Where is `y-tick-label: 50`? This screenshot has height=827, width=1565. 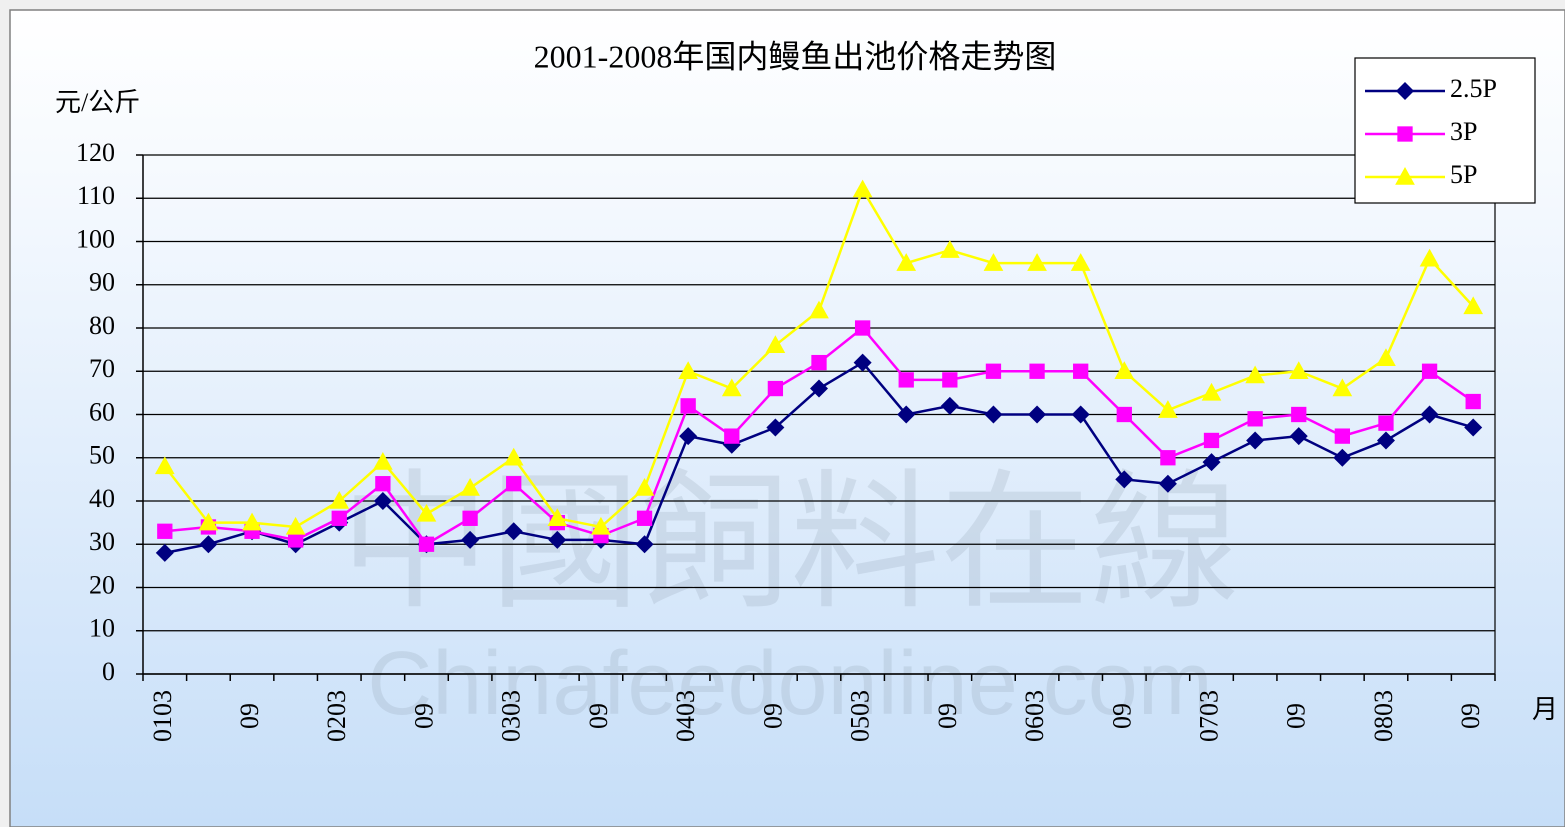 y-tick-label: 50 is located at coordinates (102, 455).